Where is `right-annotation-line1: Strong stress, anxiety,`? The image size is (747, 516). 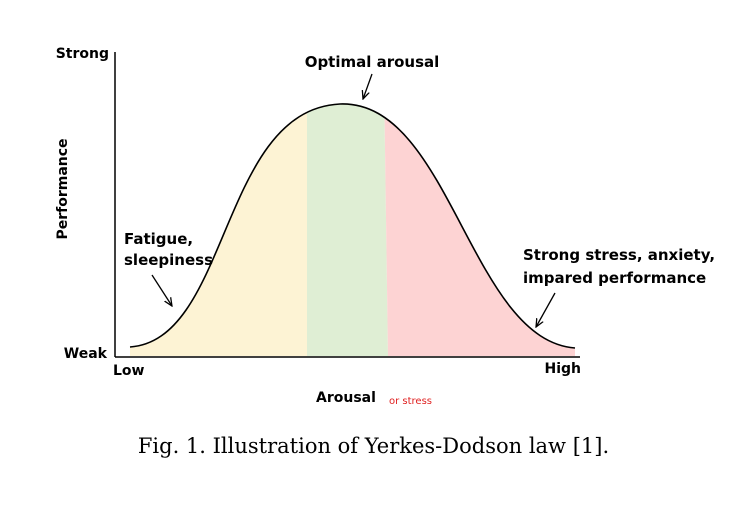 right-annotation-line1: Strong stress, anxiety, is located at coordinates (619, 255).